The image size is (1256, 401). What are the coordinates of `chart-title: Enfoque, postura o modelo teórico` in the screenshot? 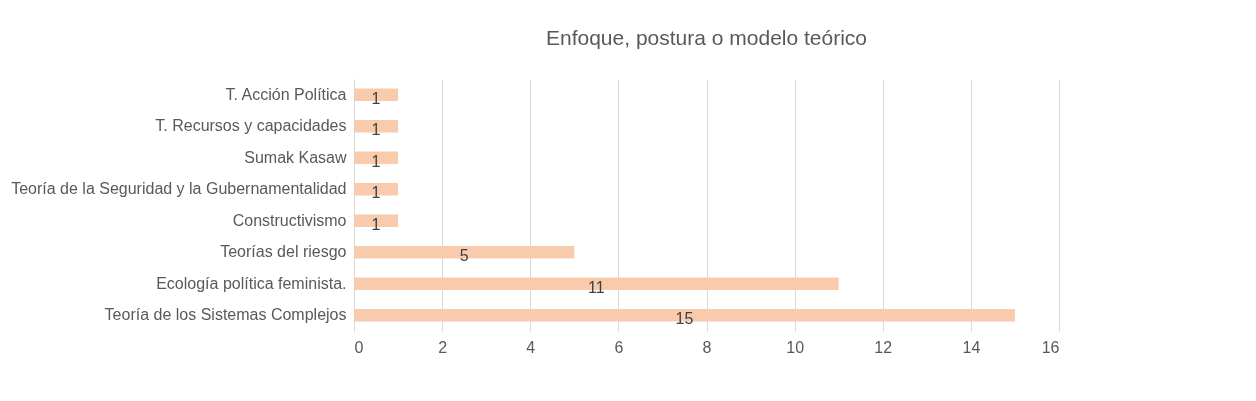 It's located at (706, 37).